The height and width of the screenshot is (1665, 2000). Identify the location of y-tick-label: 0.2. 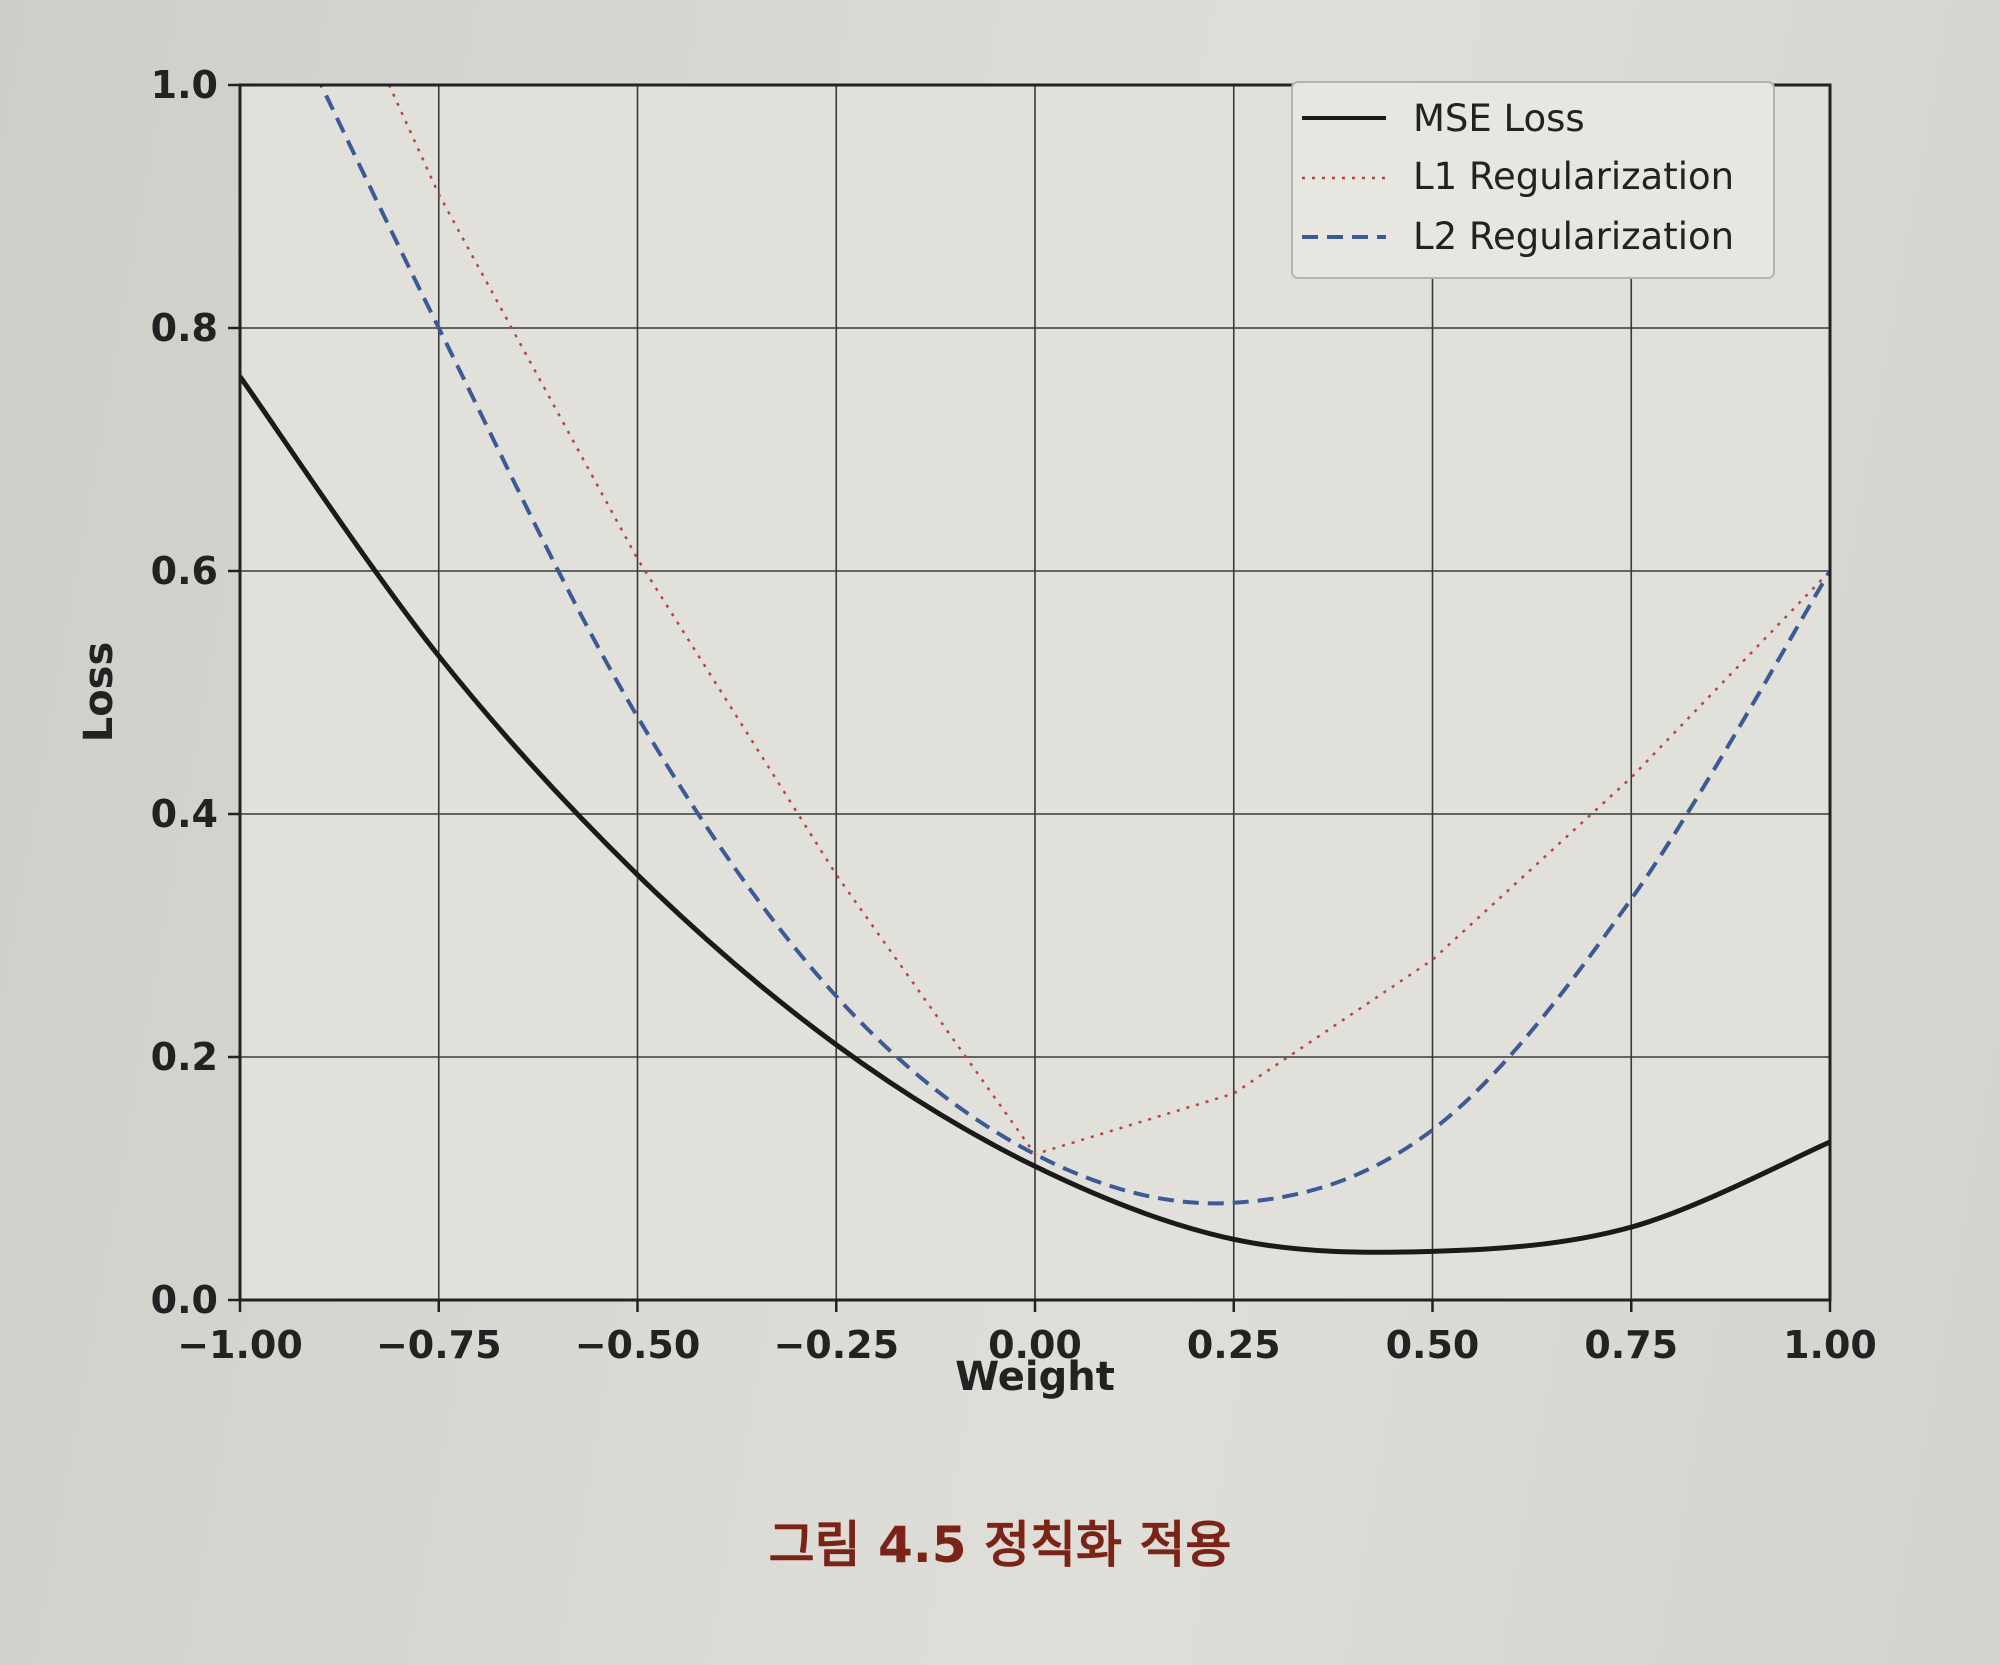
(184, 1057).